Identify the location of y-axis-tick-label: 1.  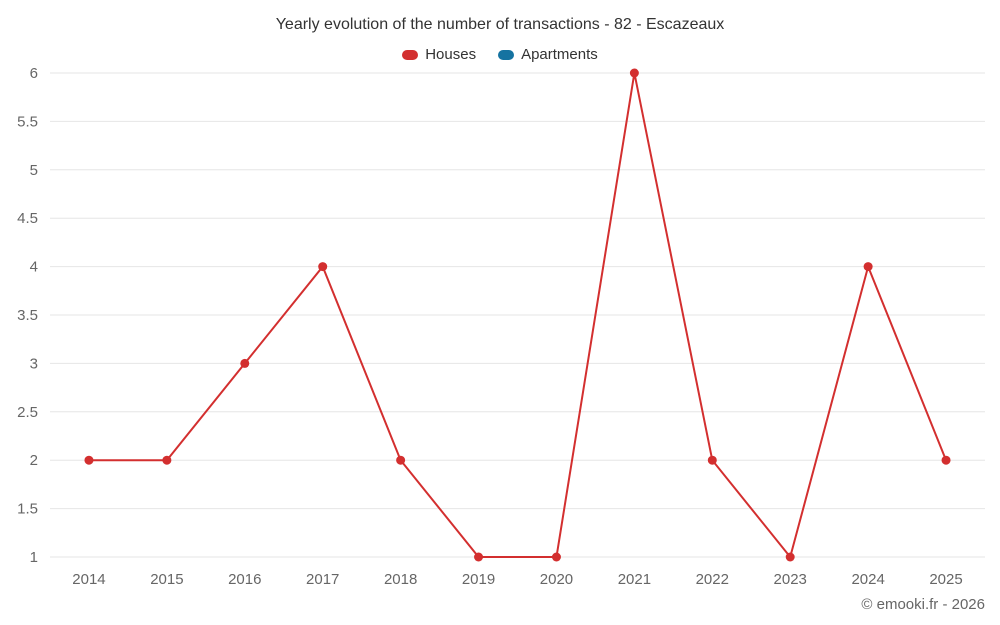
(34, 557).